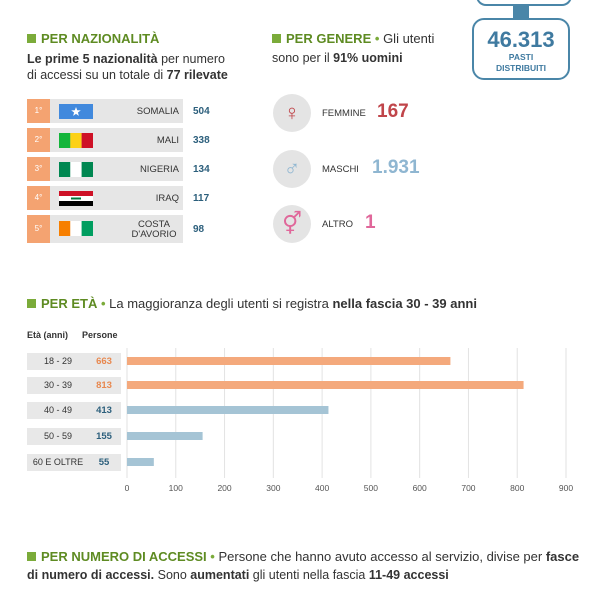 This screenshot has width=594, height=600. What do you see at coordinates (74, 410) in the screenshot?
I see `age-row: 40 - 49 413` at bounding box center [74, 410].